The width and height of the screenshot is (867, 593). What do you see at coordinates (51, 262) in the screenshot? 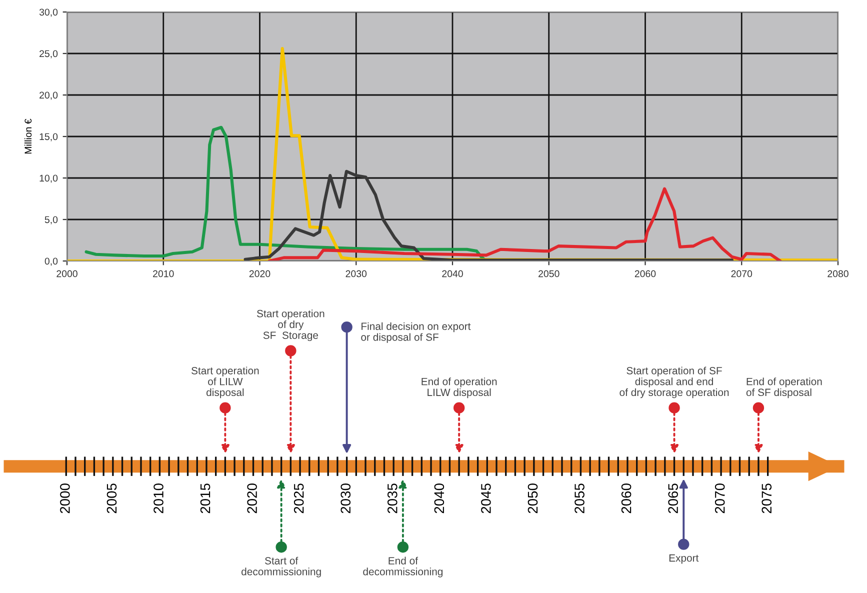
I see `y-tick-label: 0,0` at bounding box center [51, 262].